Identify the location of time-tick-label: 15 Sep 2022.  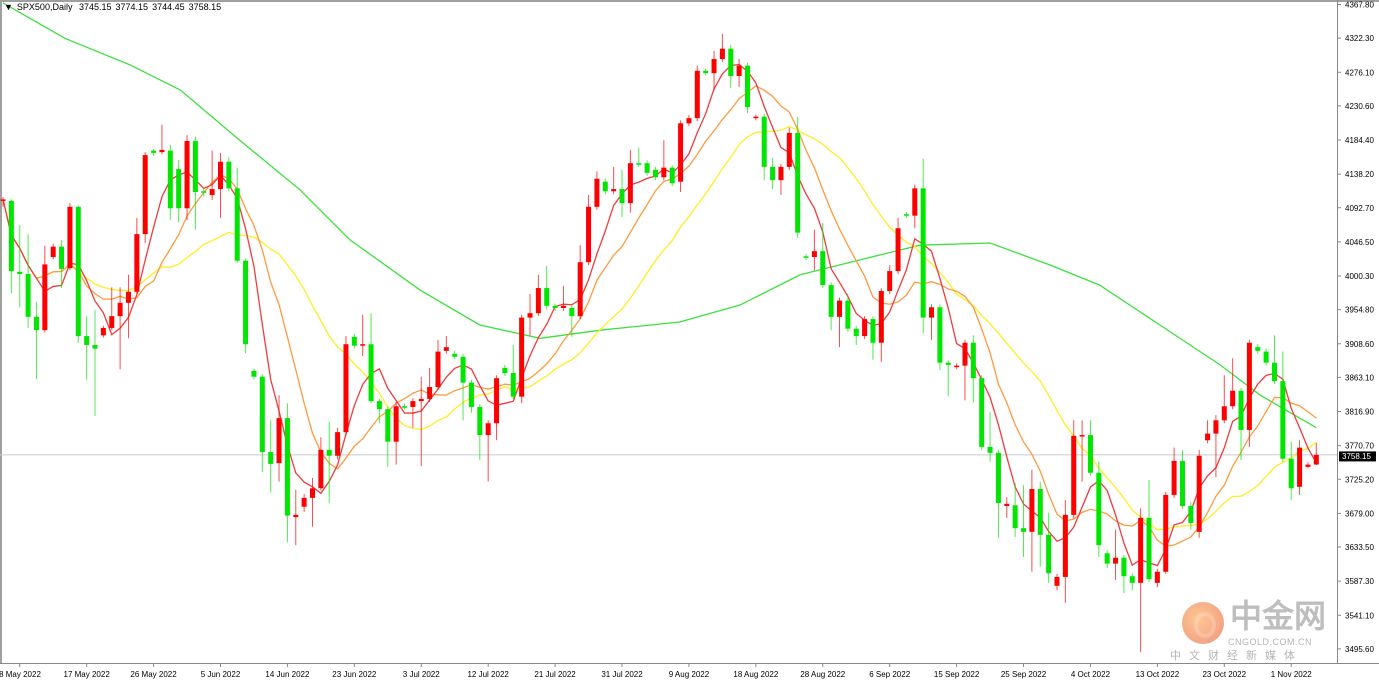
(957, 674).